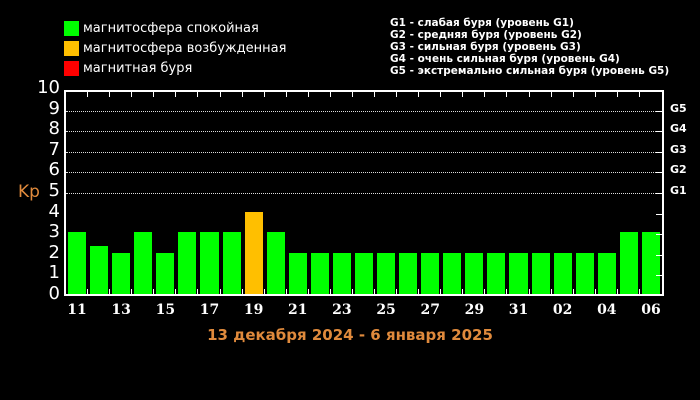 Image resolution: width=700 pixels, height=400 pixels. I want to click on g-level-tick-label: G1, so click(678, 190).